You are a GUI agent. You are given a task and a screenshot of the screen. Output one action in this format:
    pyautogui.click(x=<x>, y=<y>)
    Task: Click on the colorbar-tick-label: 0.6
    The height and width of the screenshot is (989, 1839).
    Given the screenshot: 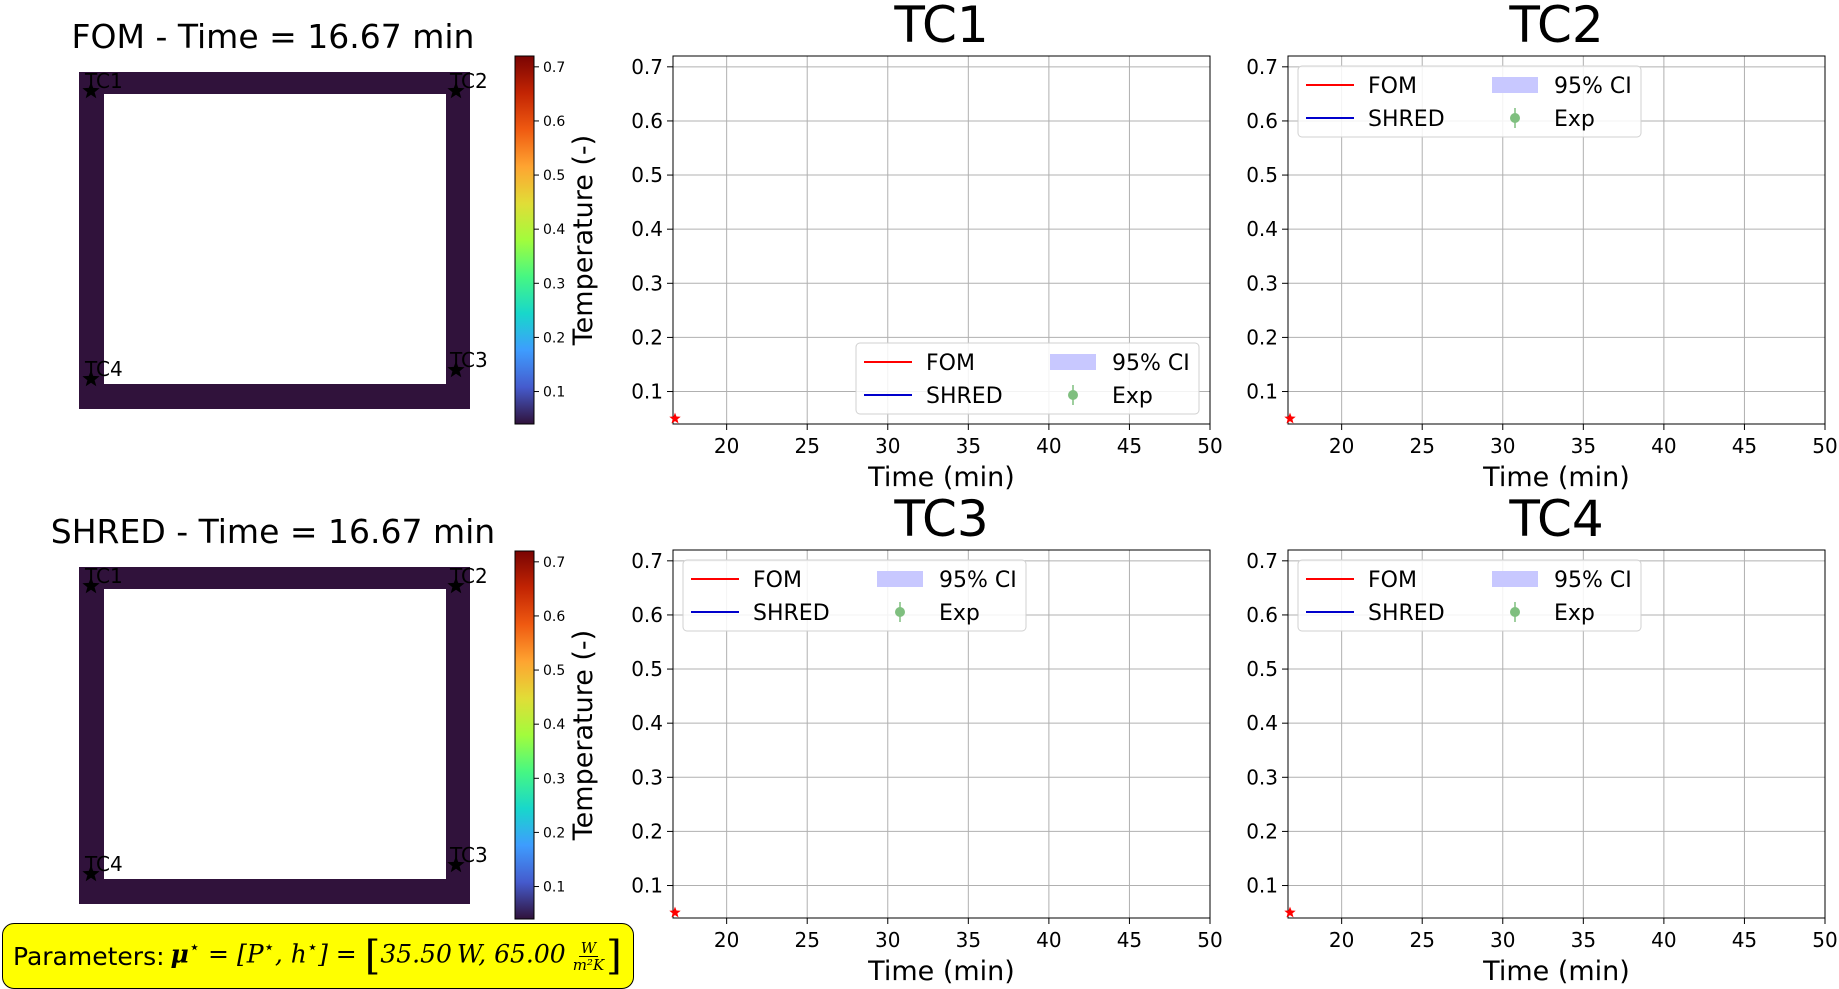 What is the action you would take?
    pyautogui.click(x=554, y=122)
    